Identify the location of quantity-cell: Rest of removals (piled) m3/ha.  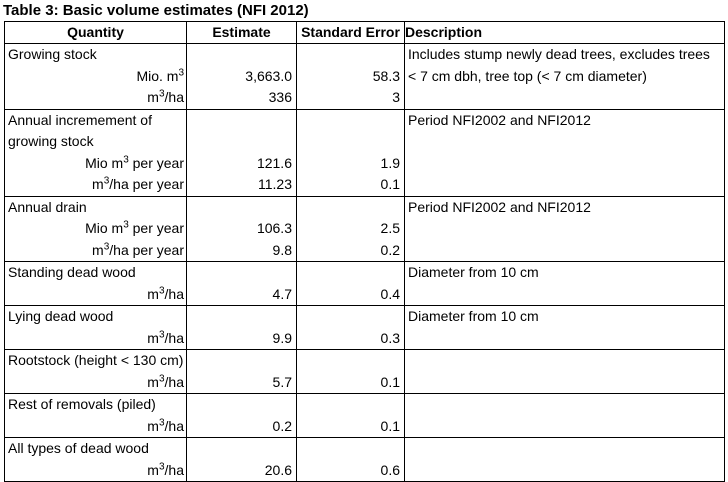
(95, 415).